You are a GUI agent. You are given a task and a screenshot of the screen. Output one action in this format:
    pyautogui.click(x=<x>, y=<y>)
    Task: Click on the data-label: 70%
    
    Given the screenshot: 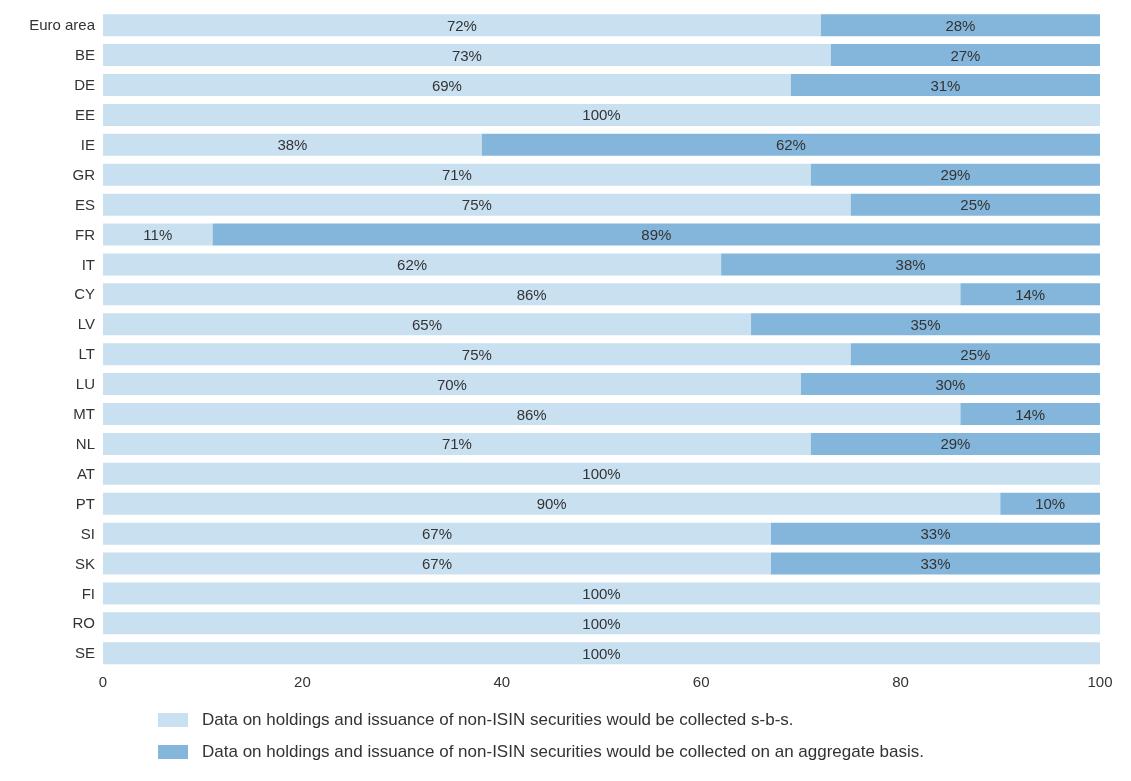 What is the action you would take?
    pyautogui.click(x=451, y=384)
    